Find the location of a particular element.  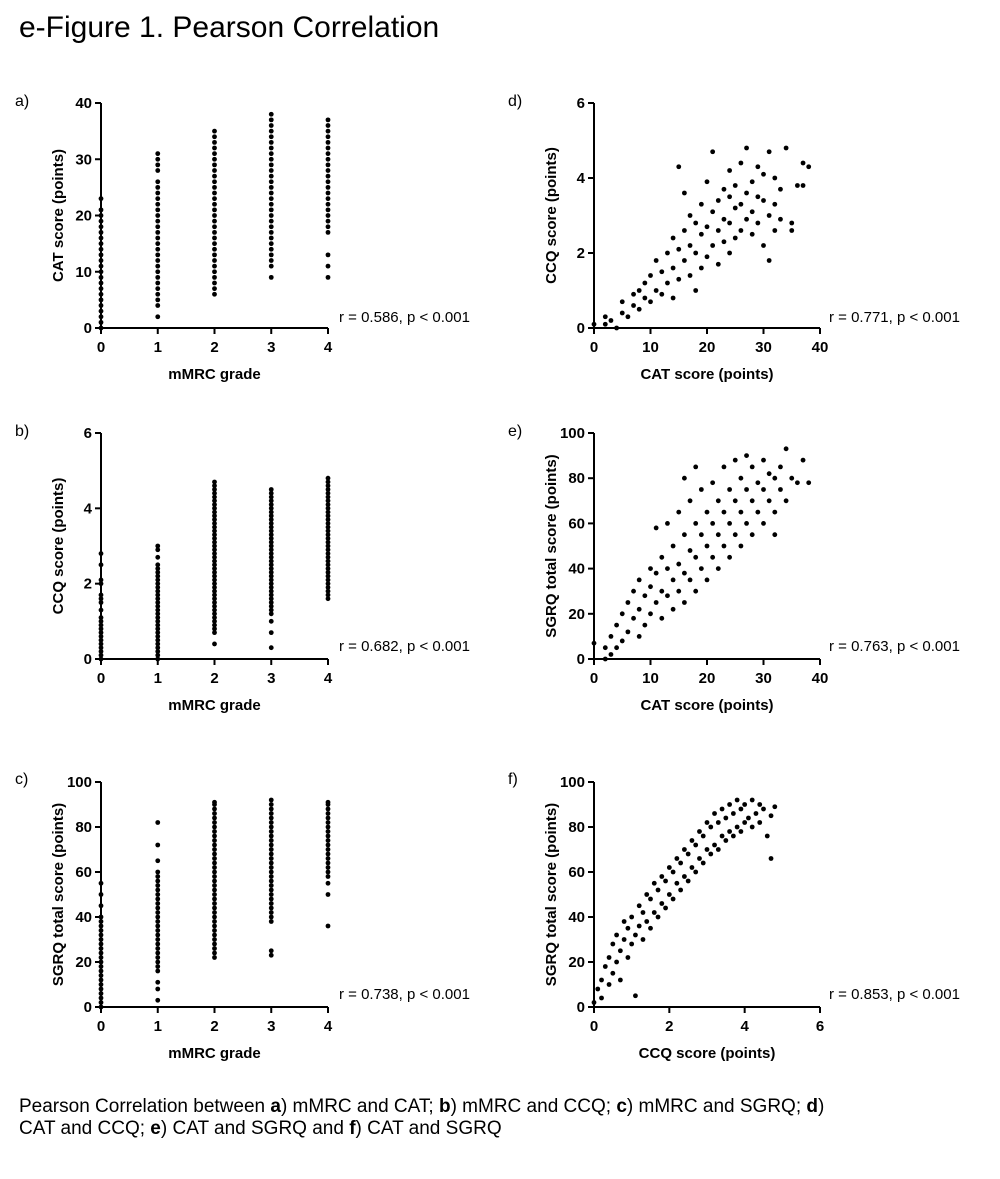

y-tick-label-f: 20 is located at coordinates (576, 962).